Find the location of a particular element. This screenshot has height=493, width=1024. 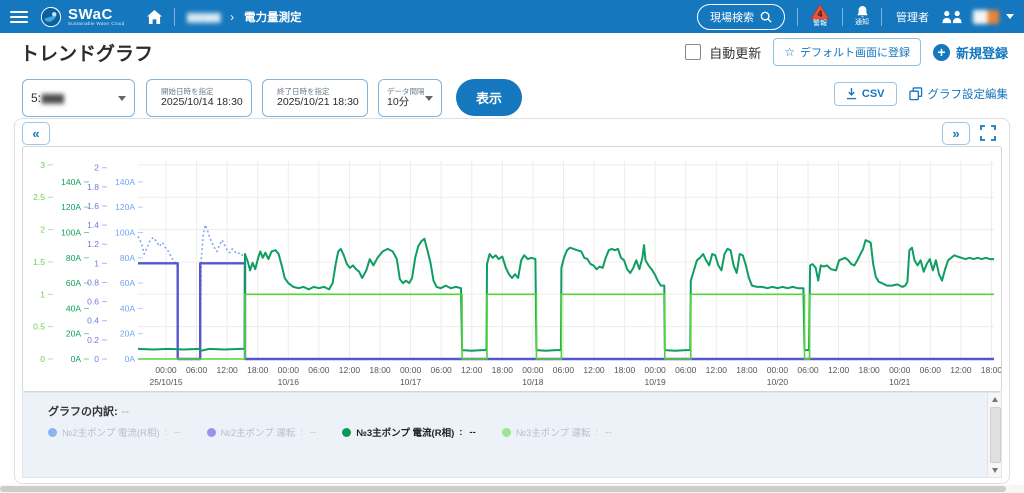

graph-settings-edit-button: グラフ設定編集 is located at coordinates (958, 94).